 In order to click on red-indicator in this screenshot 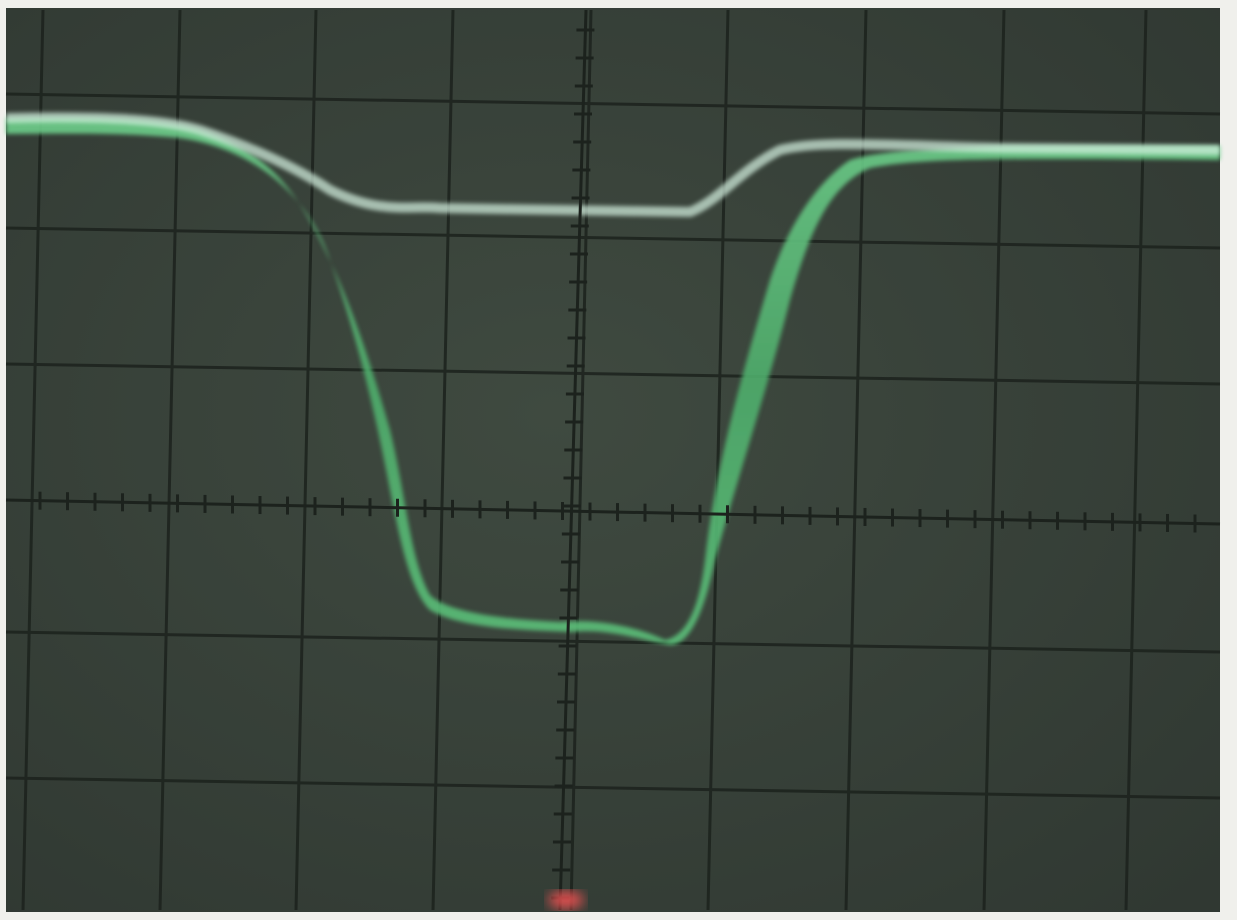, I will do `click(566, 900)`.